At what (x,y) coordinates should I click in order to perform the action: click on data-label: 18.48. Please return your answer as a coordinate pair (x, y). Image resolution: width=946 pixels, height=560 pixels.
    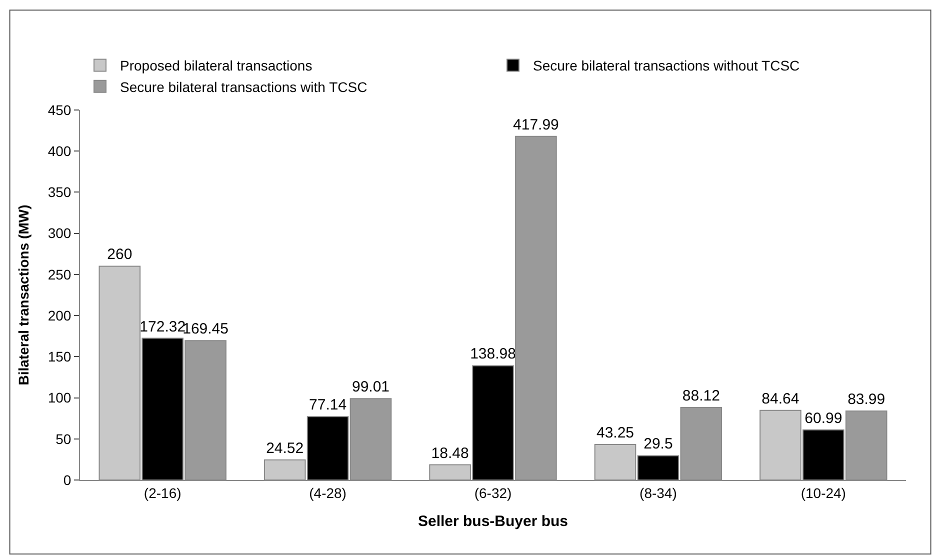
    Looking at the image, I should click on (450, 453).